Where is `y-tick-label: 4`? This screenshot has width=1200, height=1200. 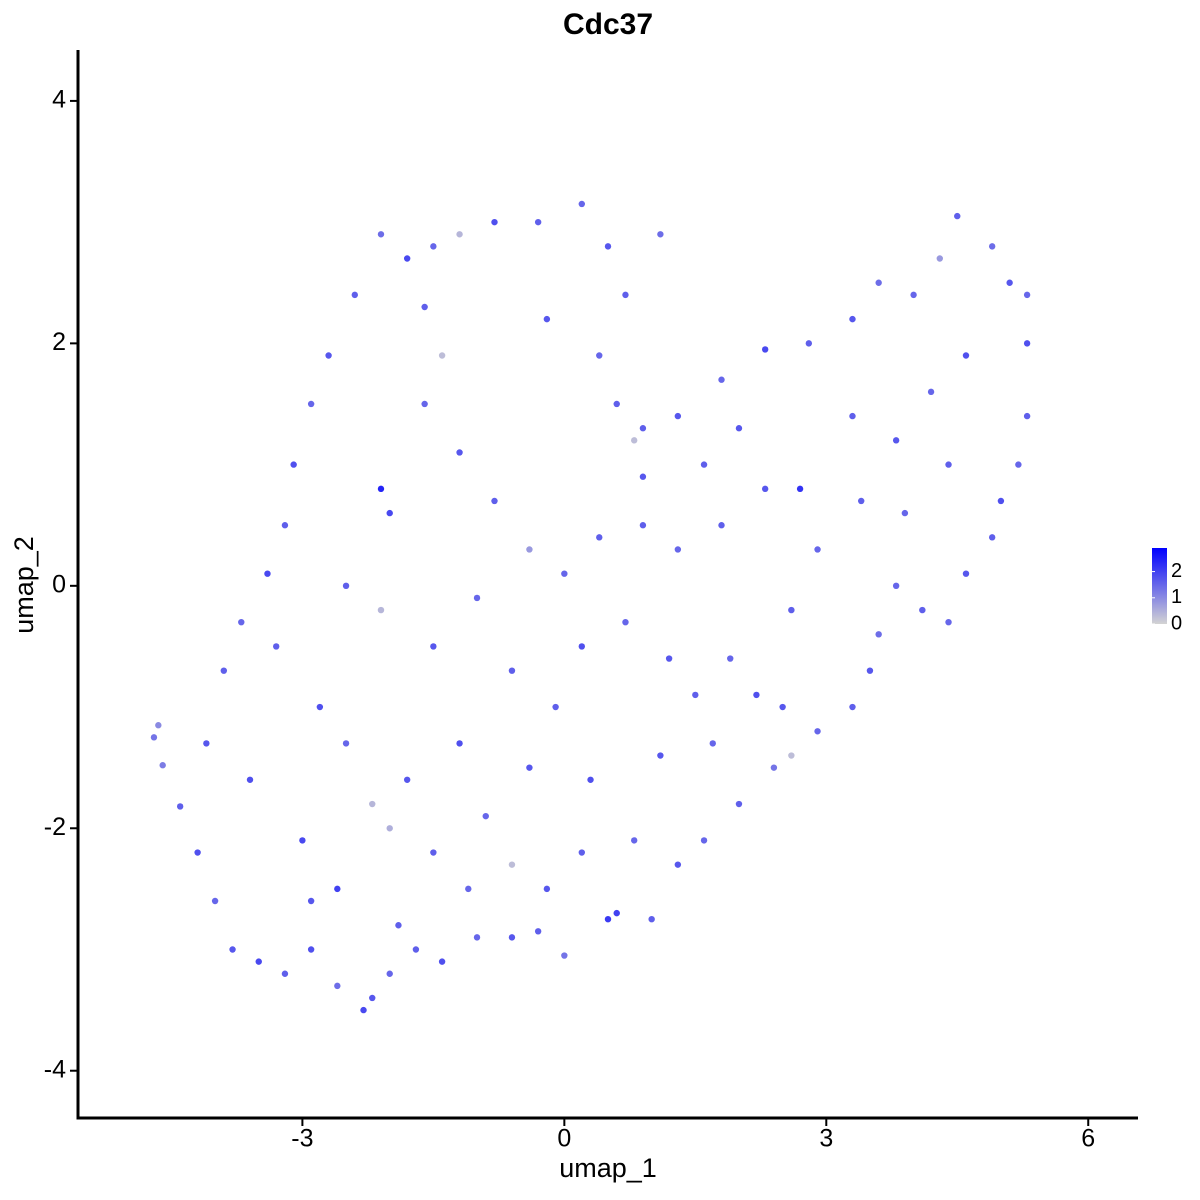 y-tick-label: 4 is located at coordinates (59, 100).